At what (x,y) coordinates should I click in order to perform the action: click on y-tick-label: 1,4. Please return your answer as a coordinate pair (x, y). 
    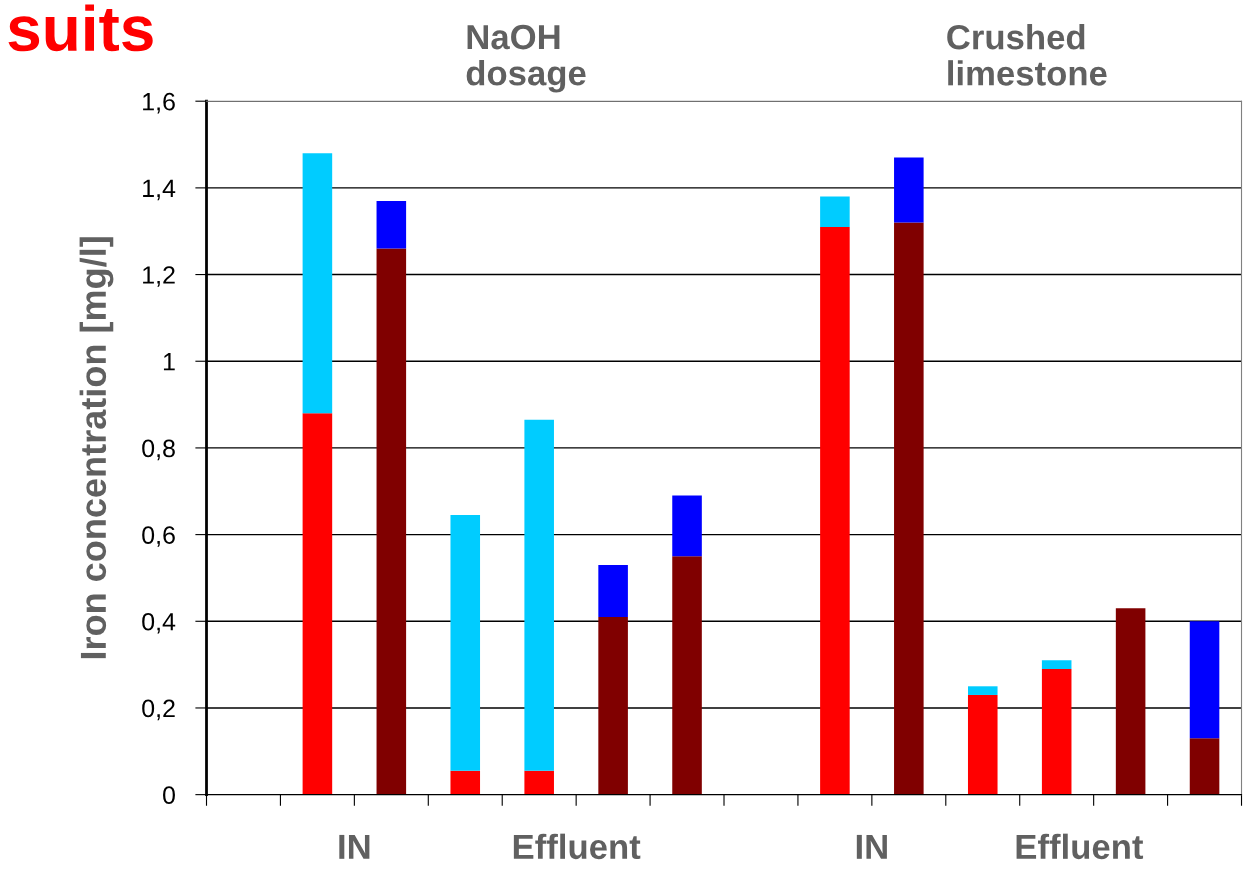
    Looking at the image, I should click on (159, 190).